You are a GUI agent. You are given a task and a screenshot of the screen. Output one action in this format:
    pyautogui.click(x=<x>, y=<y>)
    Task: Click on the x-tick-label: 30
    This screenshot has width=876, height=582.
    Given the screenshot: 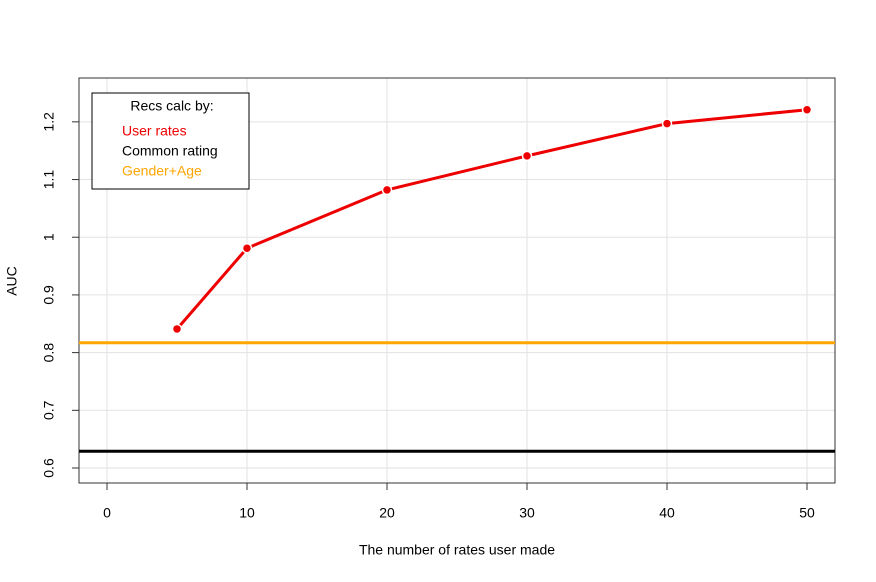 What is the action you would take?
    pyautogui.click(x=527, y=513)
    